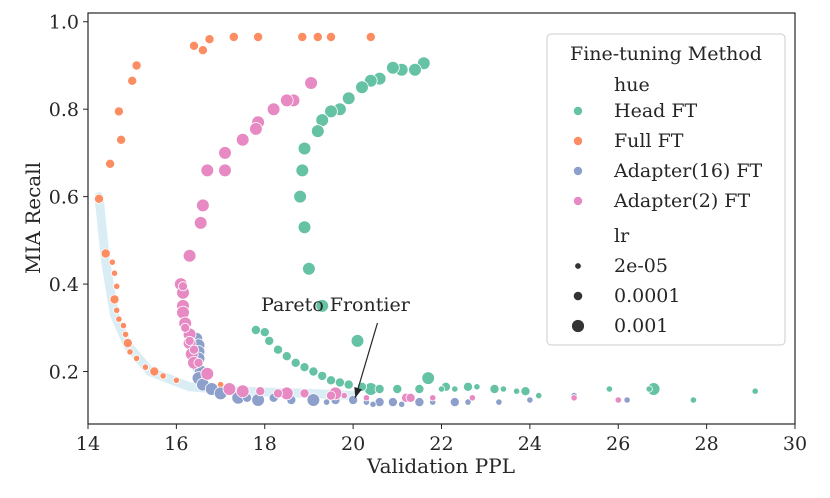  What do you see at coordinates (64, 285) in the screenshot?
I see `y-tick-label: 0.4` at bounding box center [64, 285].